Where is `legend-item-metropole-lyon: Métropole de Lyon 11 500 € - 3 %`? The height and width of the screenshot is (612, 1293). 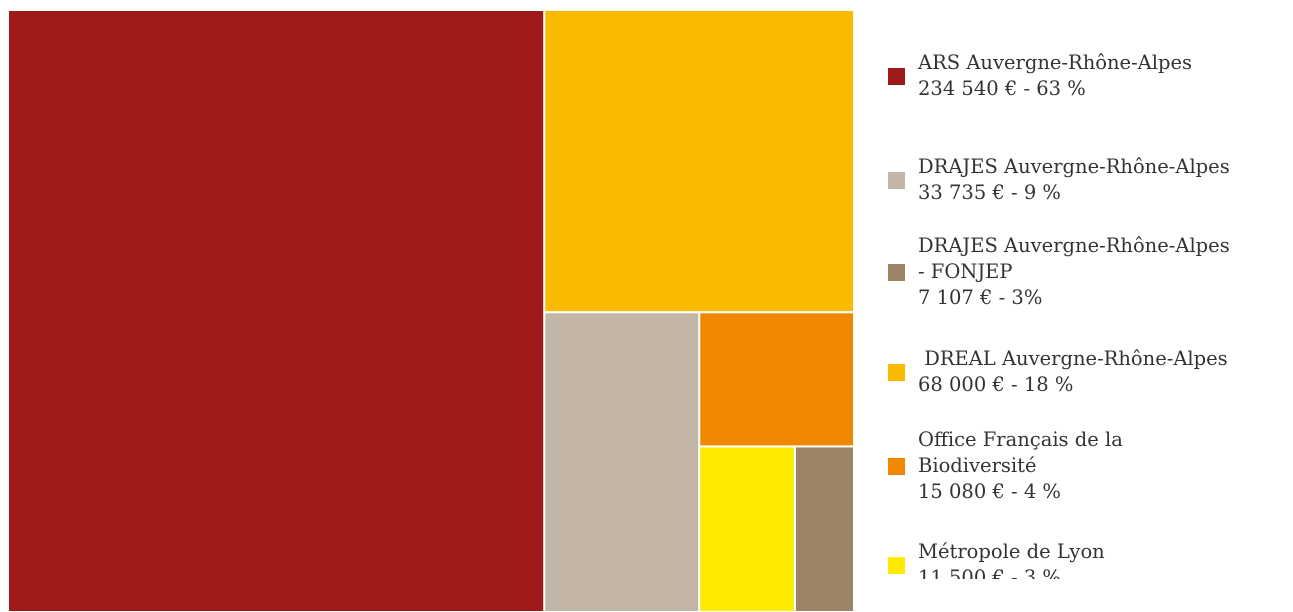 legend-item-metropole-lyon: Métropole de Lyon 11 500 € - 3 % is located at coordinates (996, 559).